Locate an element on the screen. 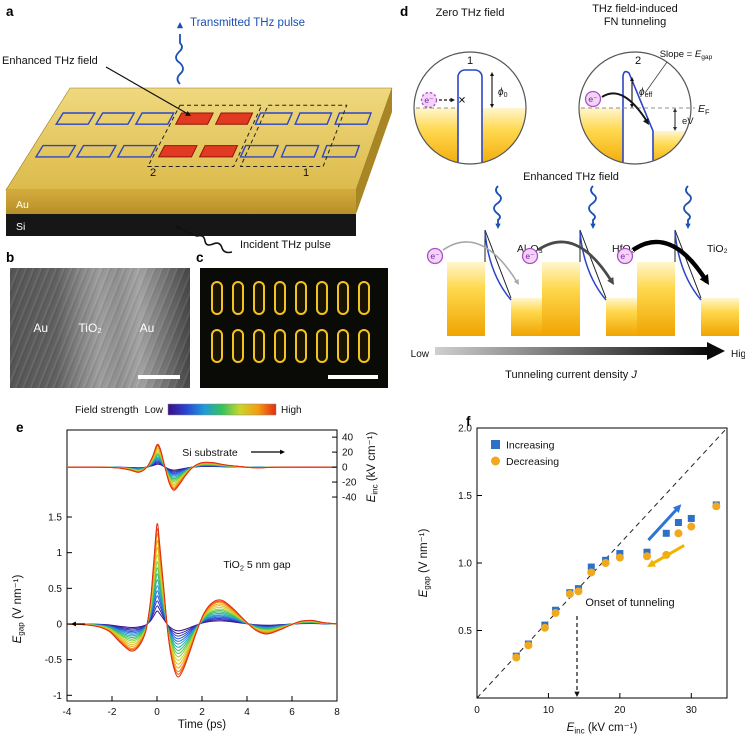  antenna-array is located at coordinates (290, 322).